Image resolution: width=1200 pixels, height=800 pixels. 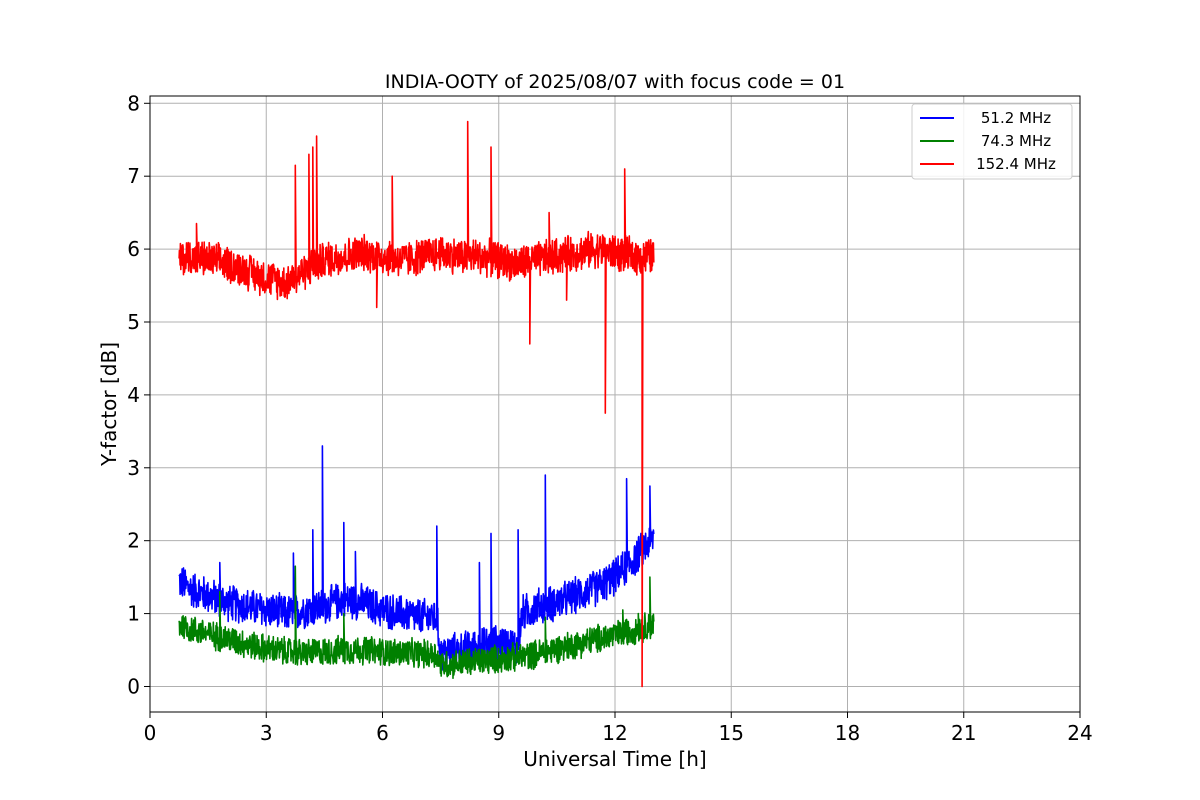 What do you see at coordinates (109, 404) in the screenshot?
I see `y-axis-label: Y-factor [dB]` at bounding box center [109, 404].